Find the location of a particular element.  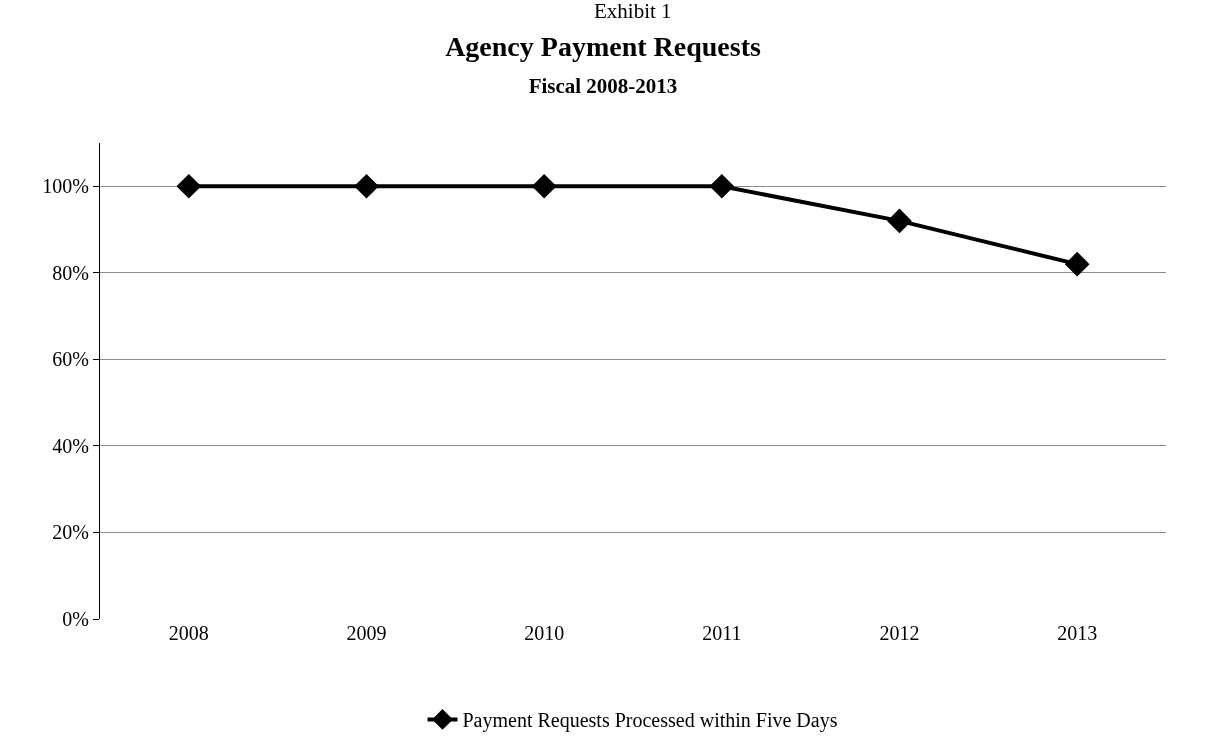

y-tick-label: 60% is located at coordinates (70, 359).